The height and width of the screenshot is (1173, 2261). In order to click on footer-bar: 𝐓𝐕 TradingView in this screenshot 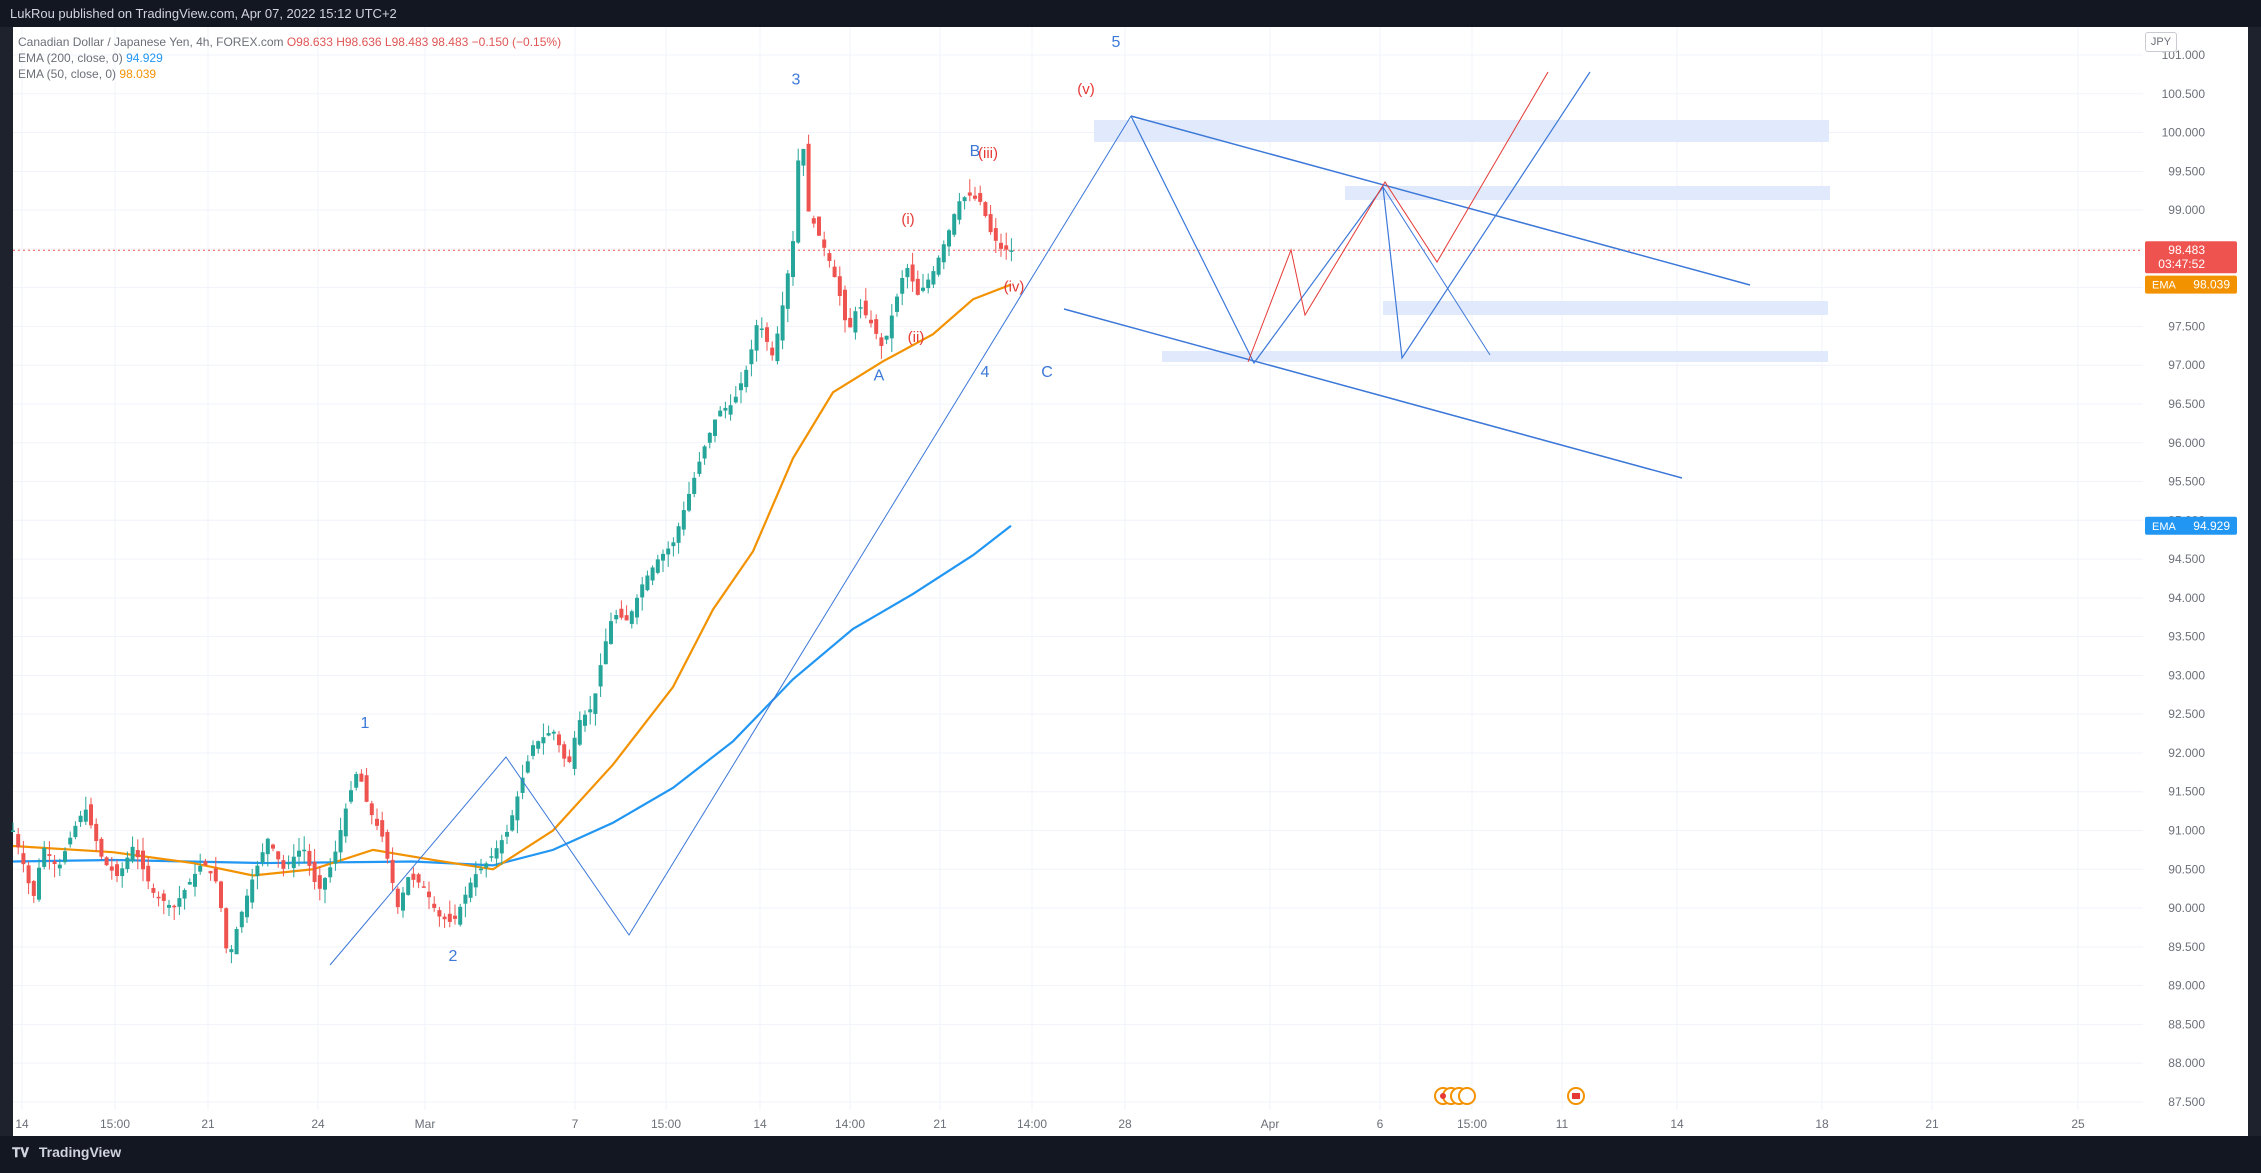, I will do `click(1130, 1154)`.